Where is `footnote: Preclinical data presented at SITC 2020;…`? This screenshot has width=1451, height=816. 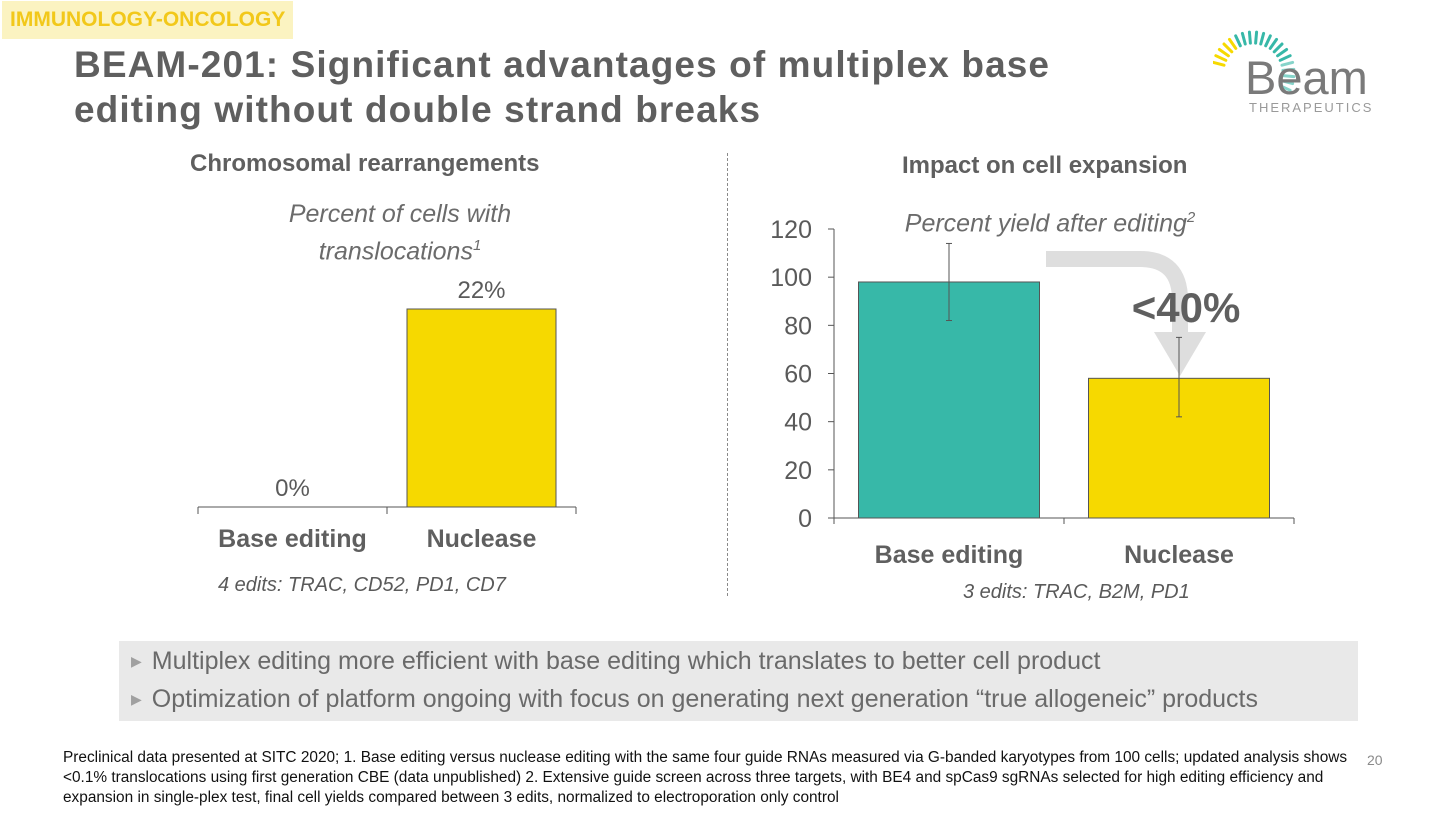
footnote: Preclinical data presented at SITC 2020;… is located at coordinates (705, 777).